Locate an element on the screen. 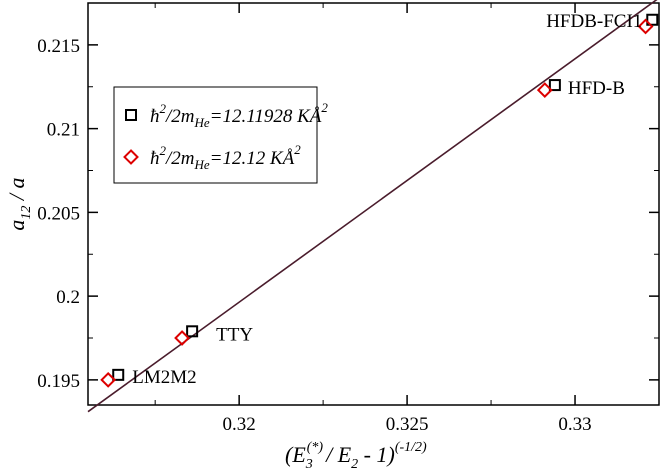 This screenshot has height=473, width=664. point-label: HFDB-FCI1 is located at coordinates (594, 21).